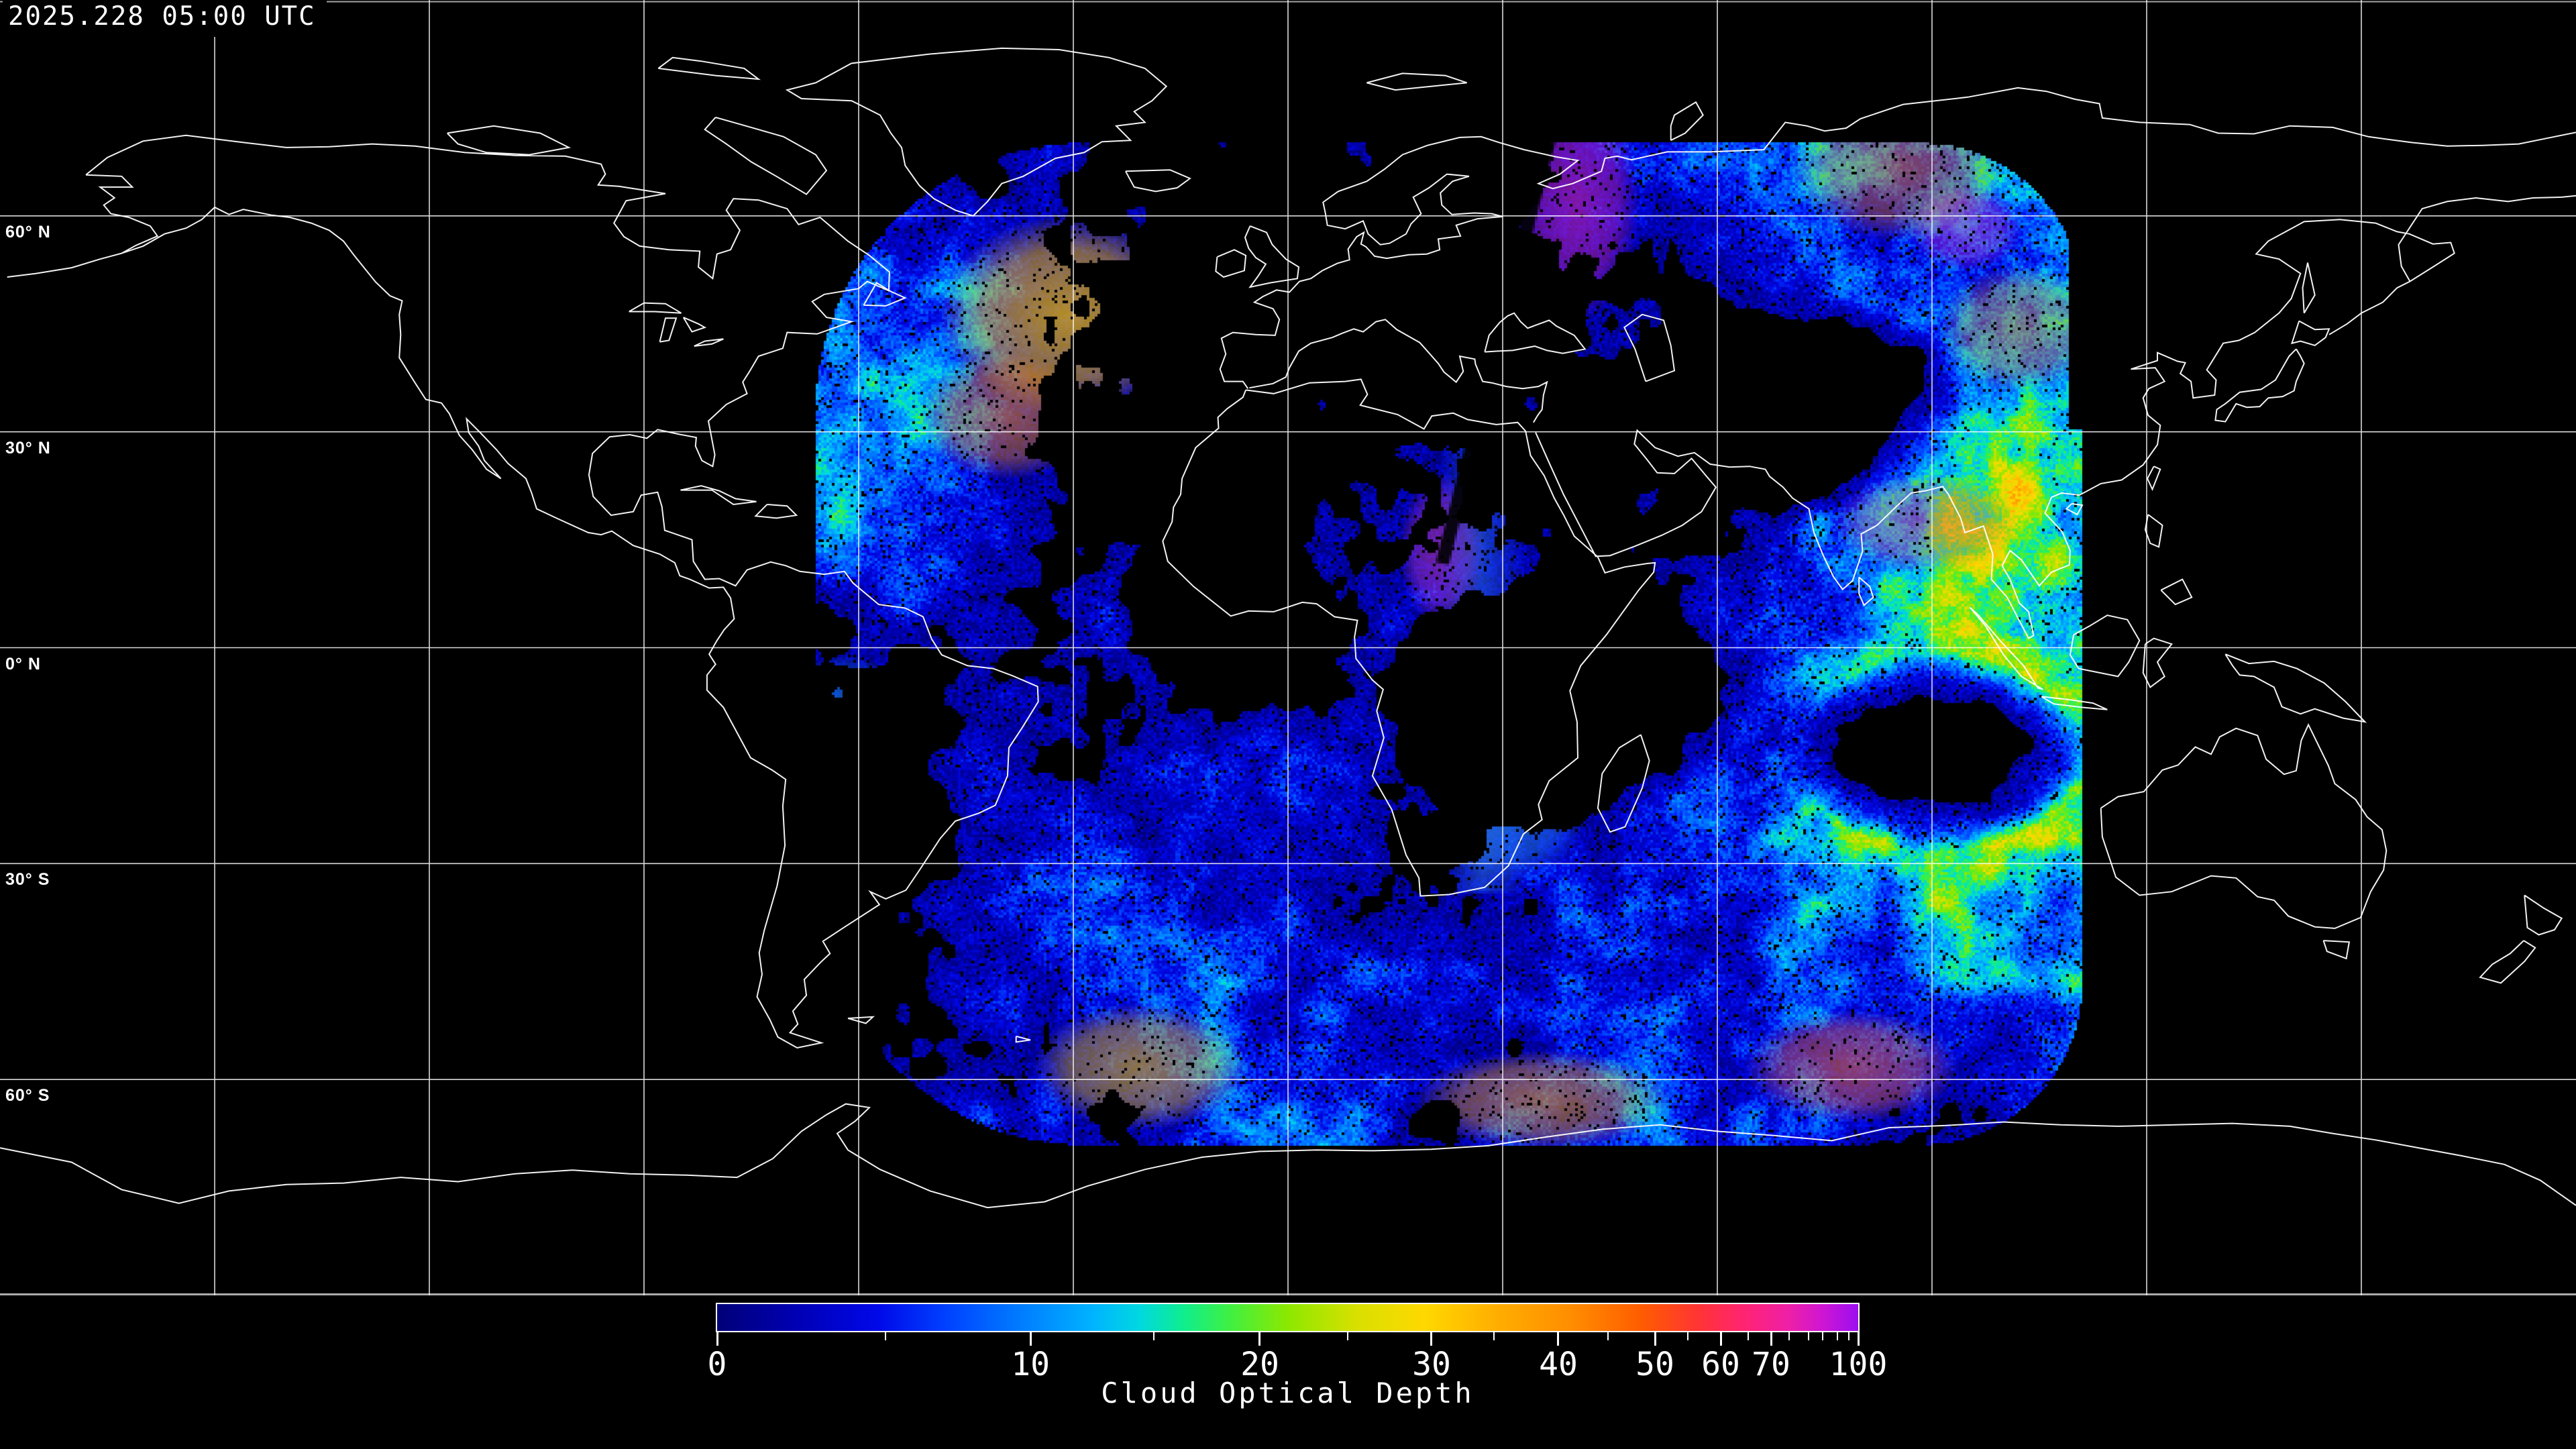  I want to click on lat-label: 30° N, so click(28, 448).